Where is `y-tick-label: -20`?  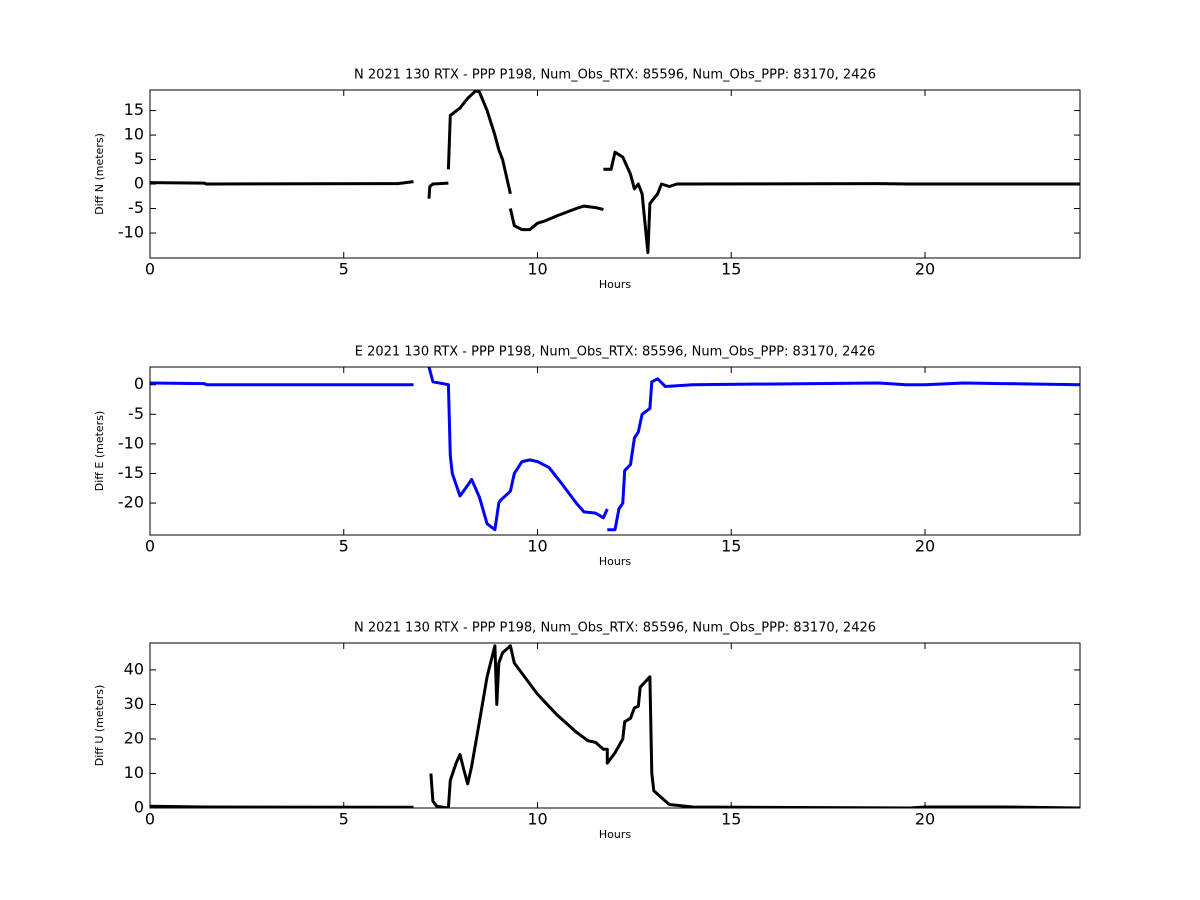
y-tick-label: -20 is located at coordinates (131, 502).